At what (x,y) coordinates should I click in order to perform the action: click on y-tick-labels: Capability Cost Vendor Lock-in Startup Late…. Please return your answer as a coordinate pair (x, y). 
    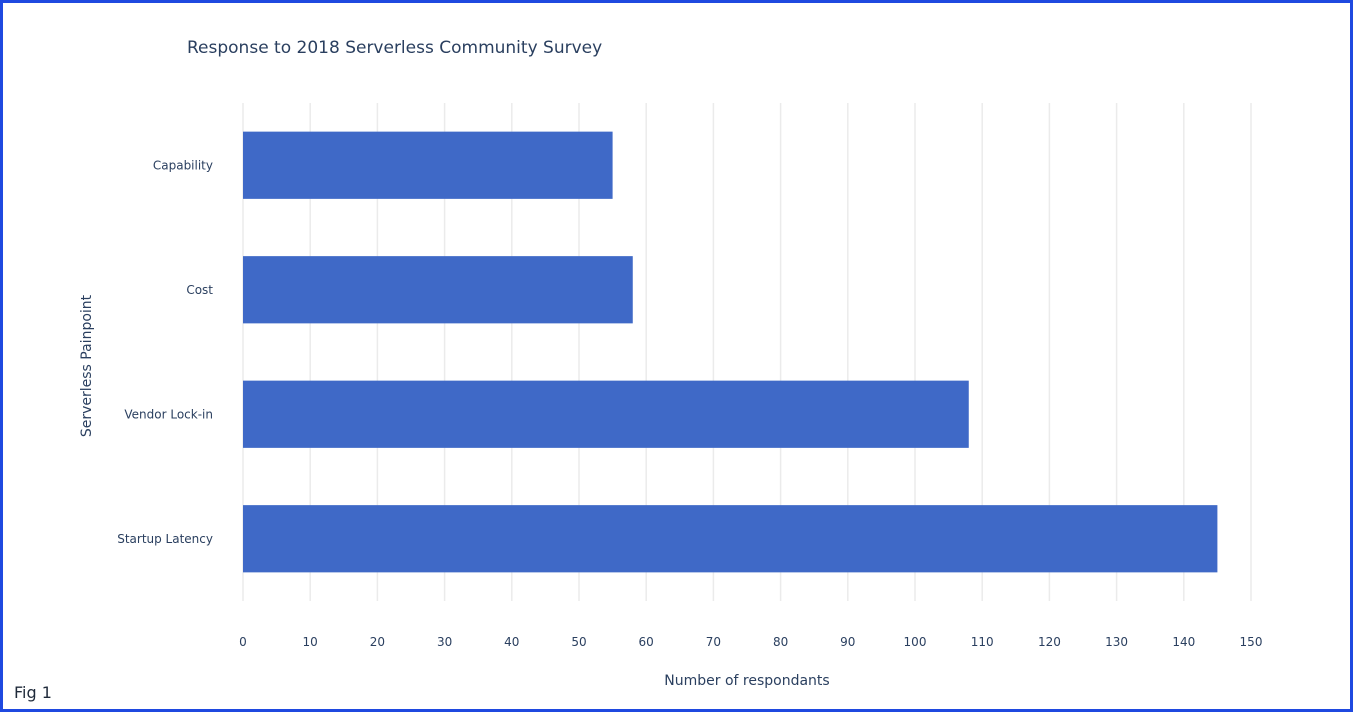
    Looking at the image, I should click on (165, 352).